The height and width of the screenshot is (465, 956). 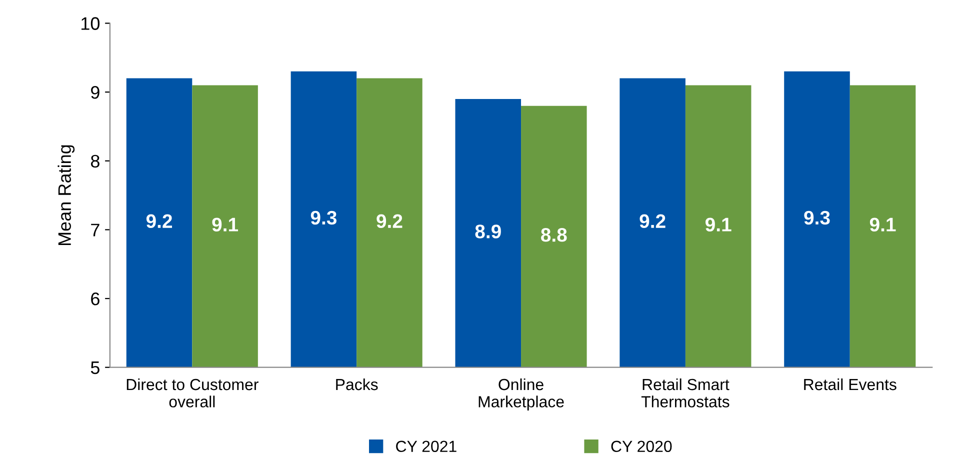 What do you see at coordinates (850, 384) in the screenshot?
I see `x-tick-label: Retail Events` at bounding box center [850, 384].